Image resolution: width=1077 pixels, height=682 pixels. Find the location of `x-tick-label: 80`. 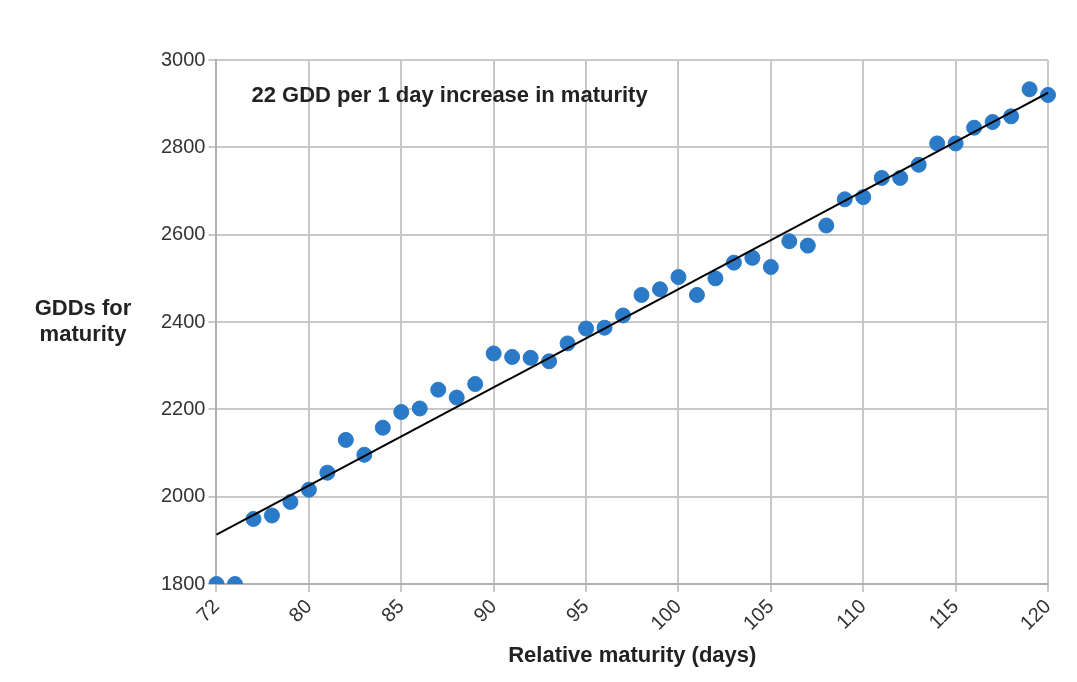

x-tick-label: 80 is located at coordinates (300, 610).